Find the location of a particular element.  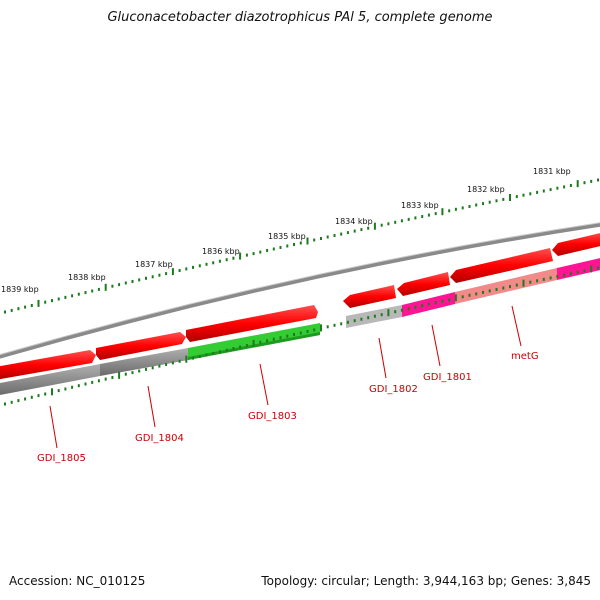

gene-arrow-next is located at coordinates (576, 244).